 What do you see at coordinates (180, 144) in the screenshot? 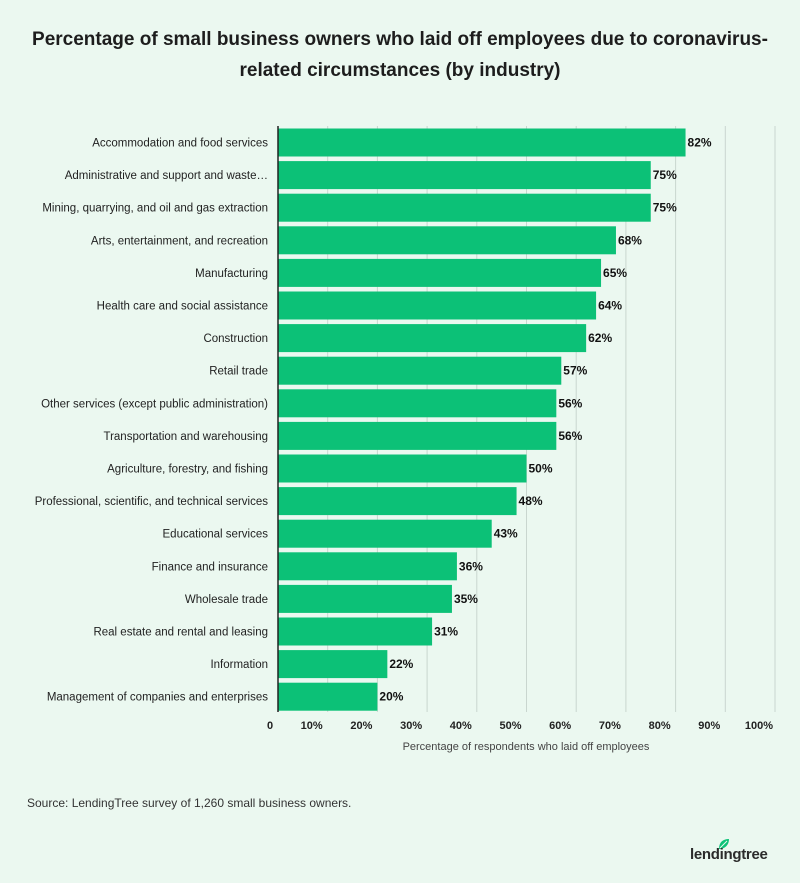
I see `category-label: Accommodation and food services` at bounding box center [180, 144].